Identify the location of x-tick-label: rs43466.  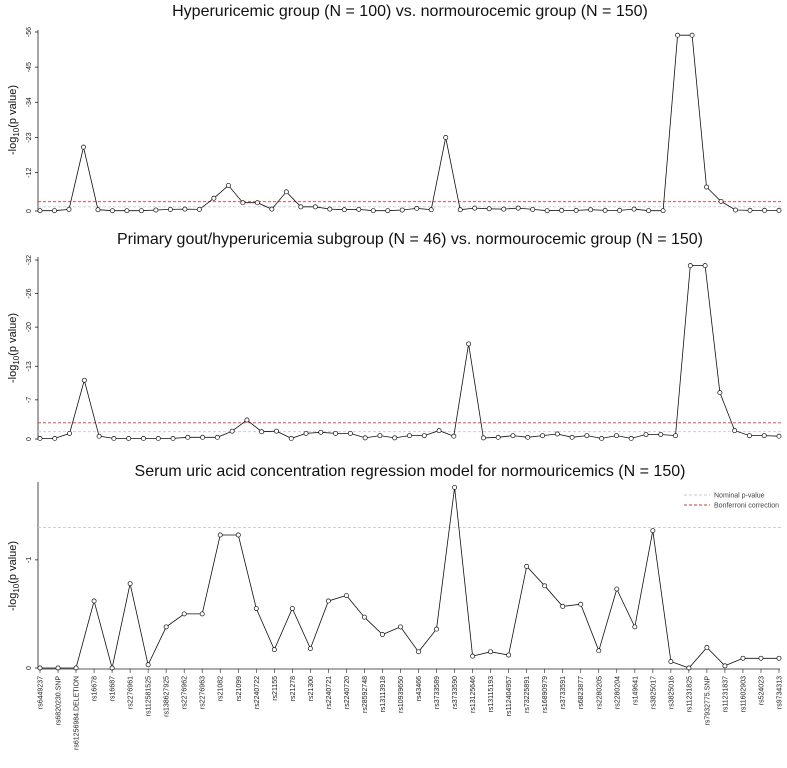
(419, 688).